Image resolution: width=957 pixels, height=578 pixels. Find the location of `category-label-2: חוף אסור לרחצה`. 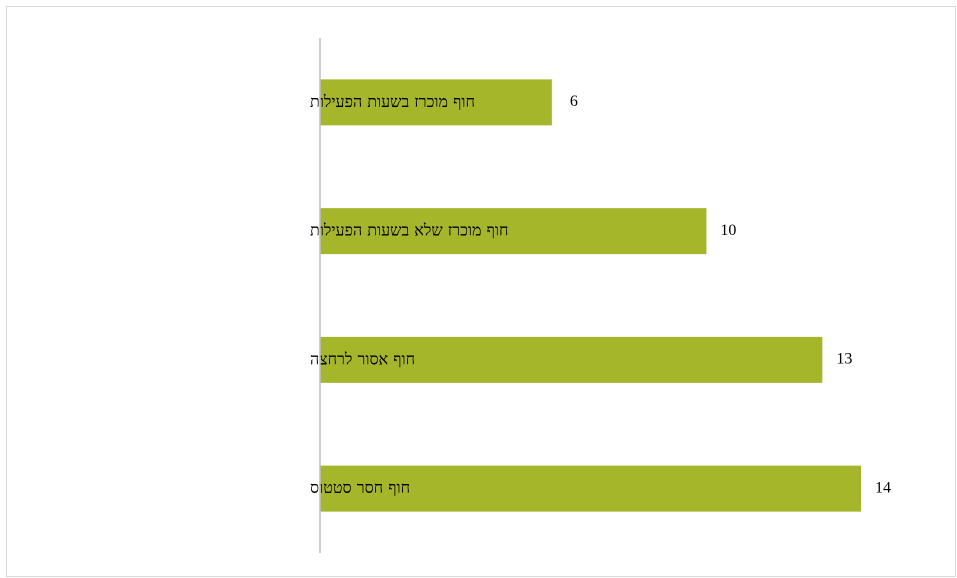

category-label-2: חוף אסור לרחצה is located at coordinates (362, 358).